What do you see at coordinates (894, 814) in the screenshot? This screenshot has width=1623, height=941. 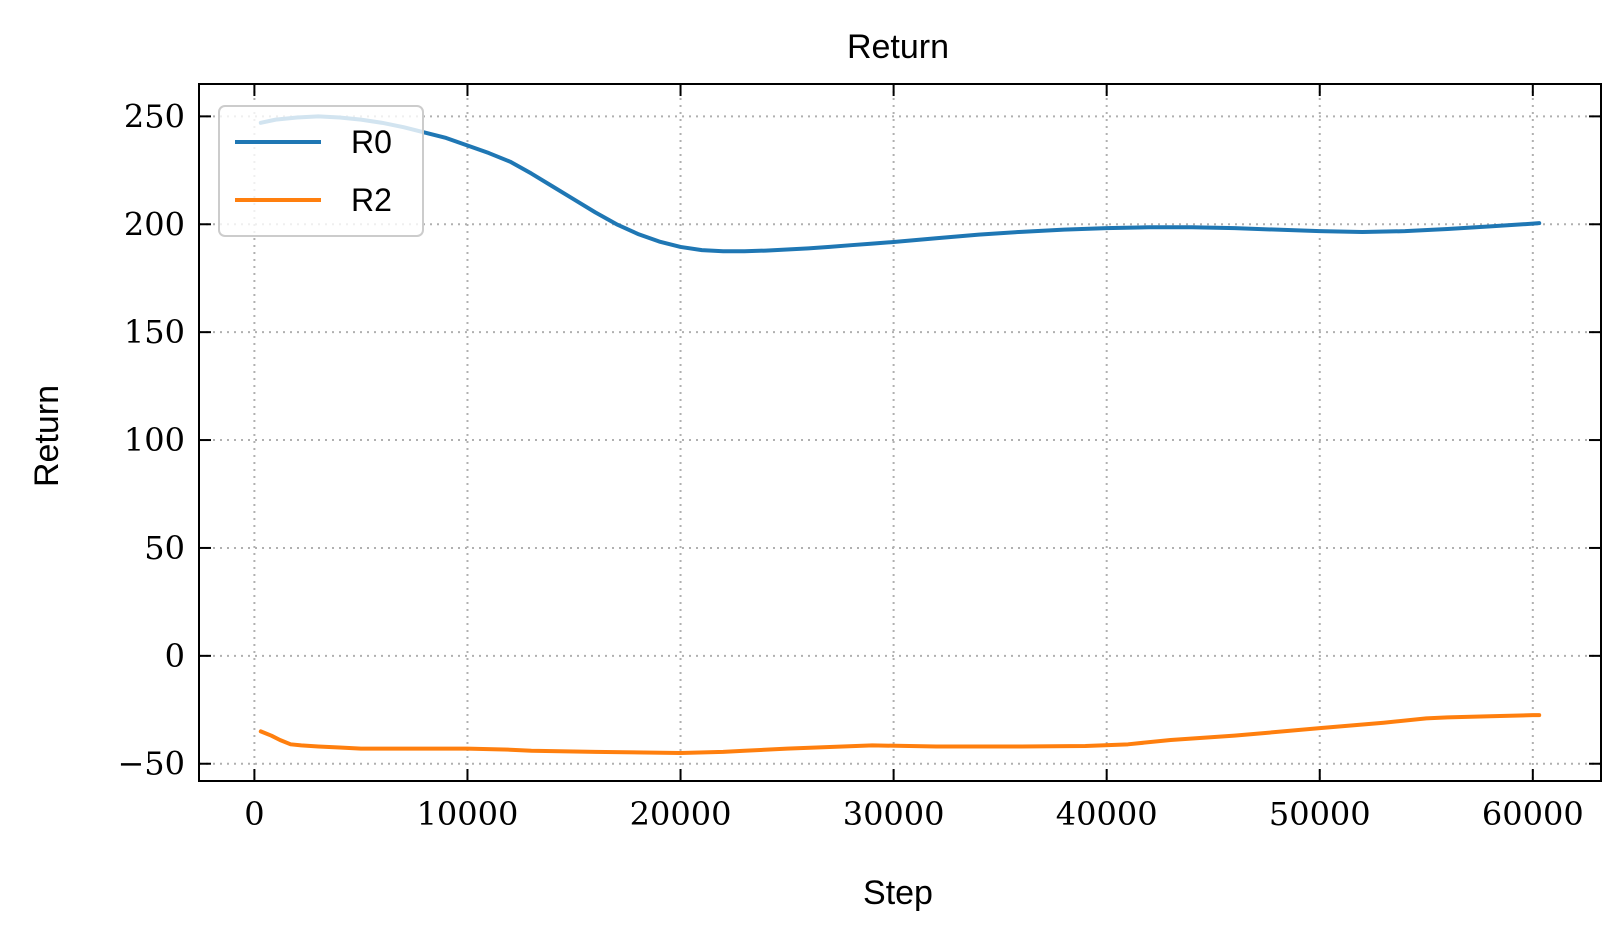 I see `x-tick-label: 30000` at bounding box center [894, 814].